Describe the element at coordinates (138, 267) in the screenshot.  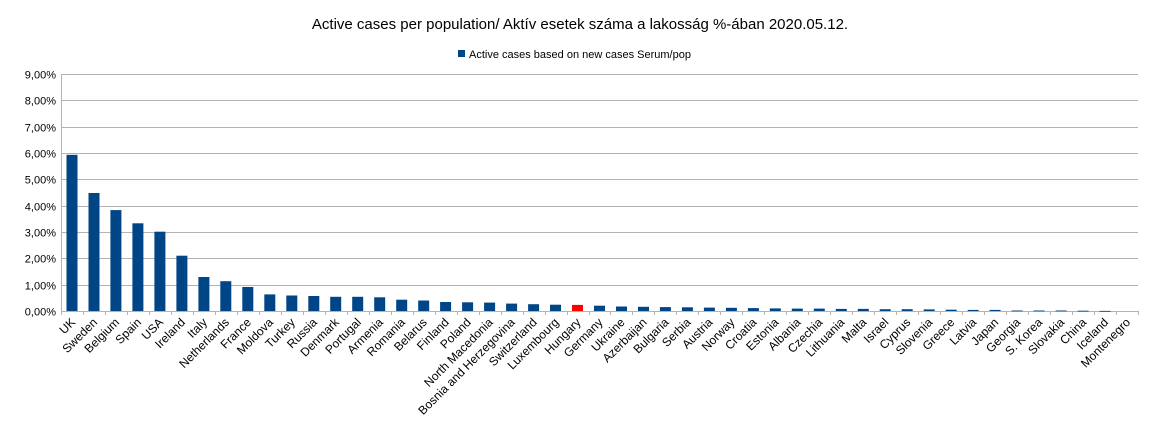
I see `bar-spain` at that location.